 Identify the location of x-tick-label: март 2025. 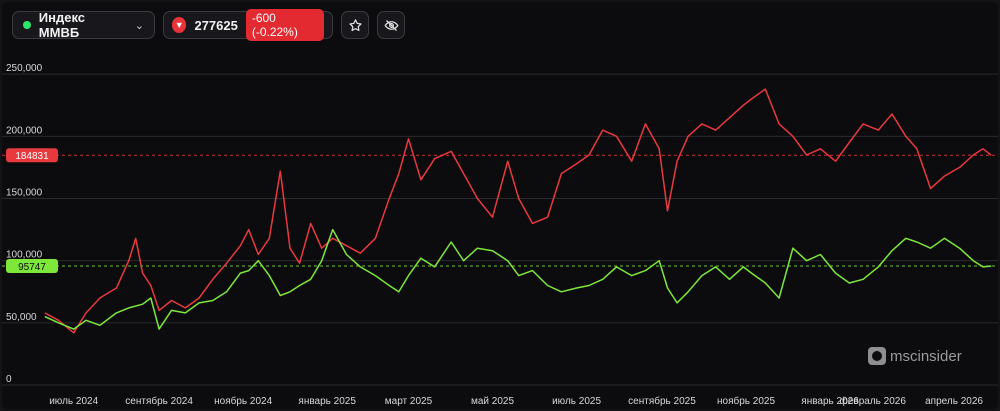
(409, 401).